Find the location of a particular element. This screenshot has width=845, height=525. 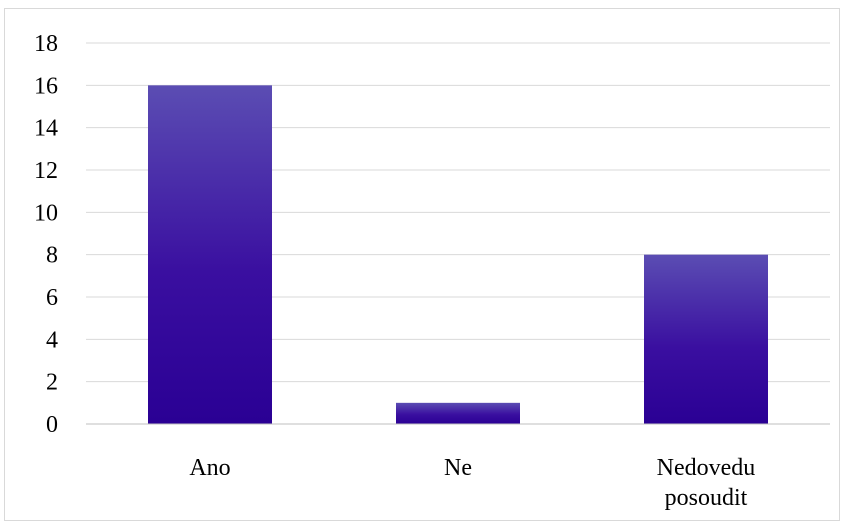

y-tick-label: 16 is located at coordinates (46, 86).